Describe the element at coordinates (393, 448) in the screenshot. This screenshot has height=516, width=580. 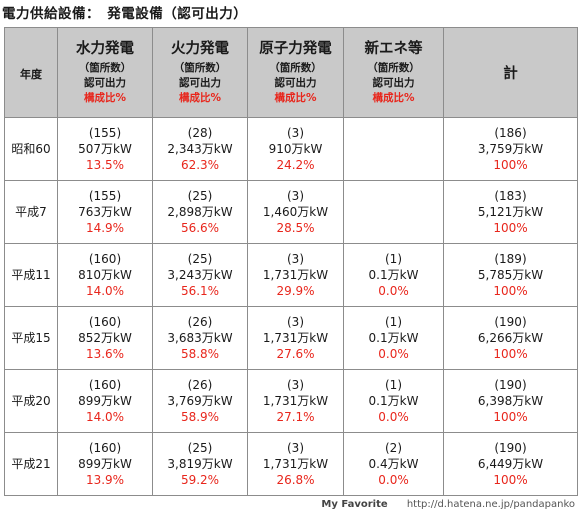
I see `count-value: (2)` at that location.